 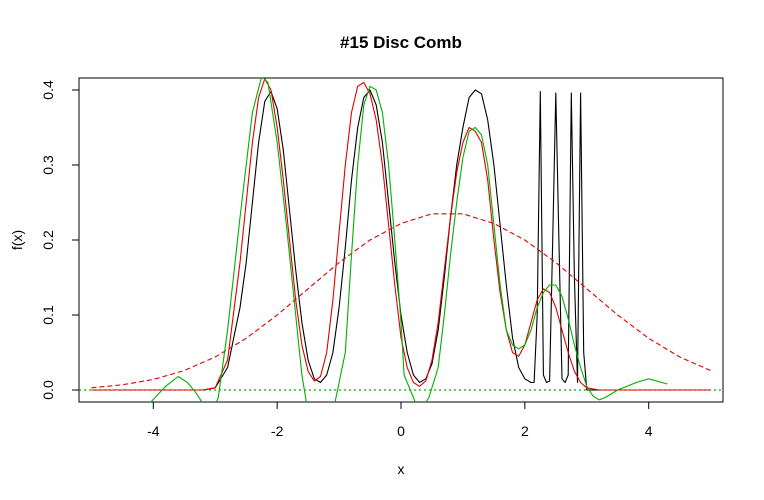 What do you see at coordinates (525, 431) in the screenshot?
I see `x-tick-label: 2` at bounding box center [525, 431].